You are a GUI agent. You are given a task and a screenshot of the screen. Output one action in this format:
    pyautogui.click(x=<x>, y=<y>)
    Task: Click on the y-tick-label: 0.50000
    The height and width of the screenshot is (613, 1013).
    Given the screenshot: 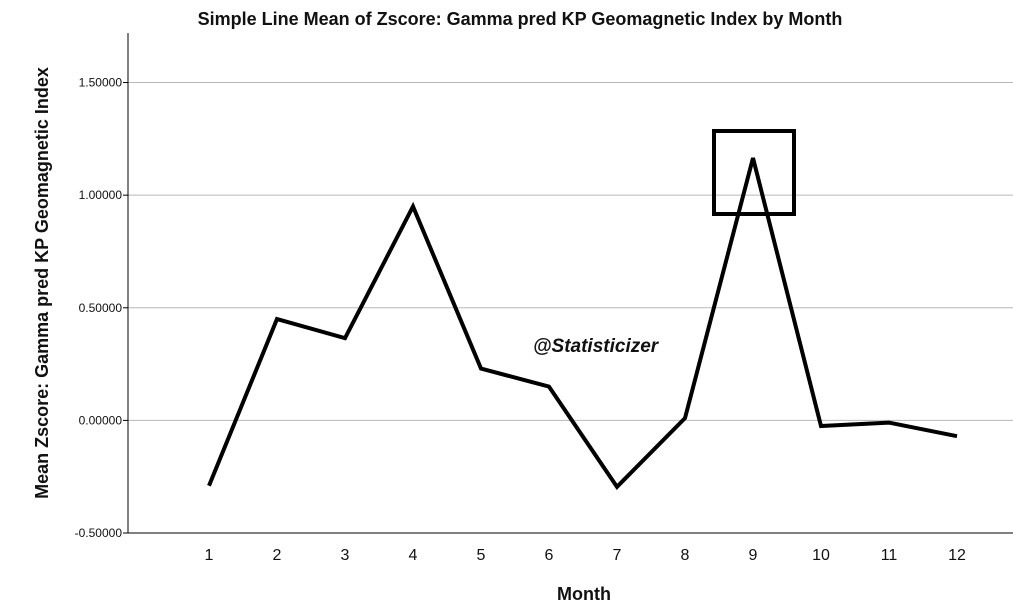 What is the action you would take?
    pyautogui.click(x=101, y=308)
    